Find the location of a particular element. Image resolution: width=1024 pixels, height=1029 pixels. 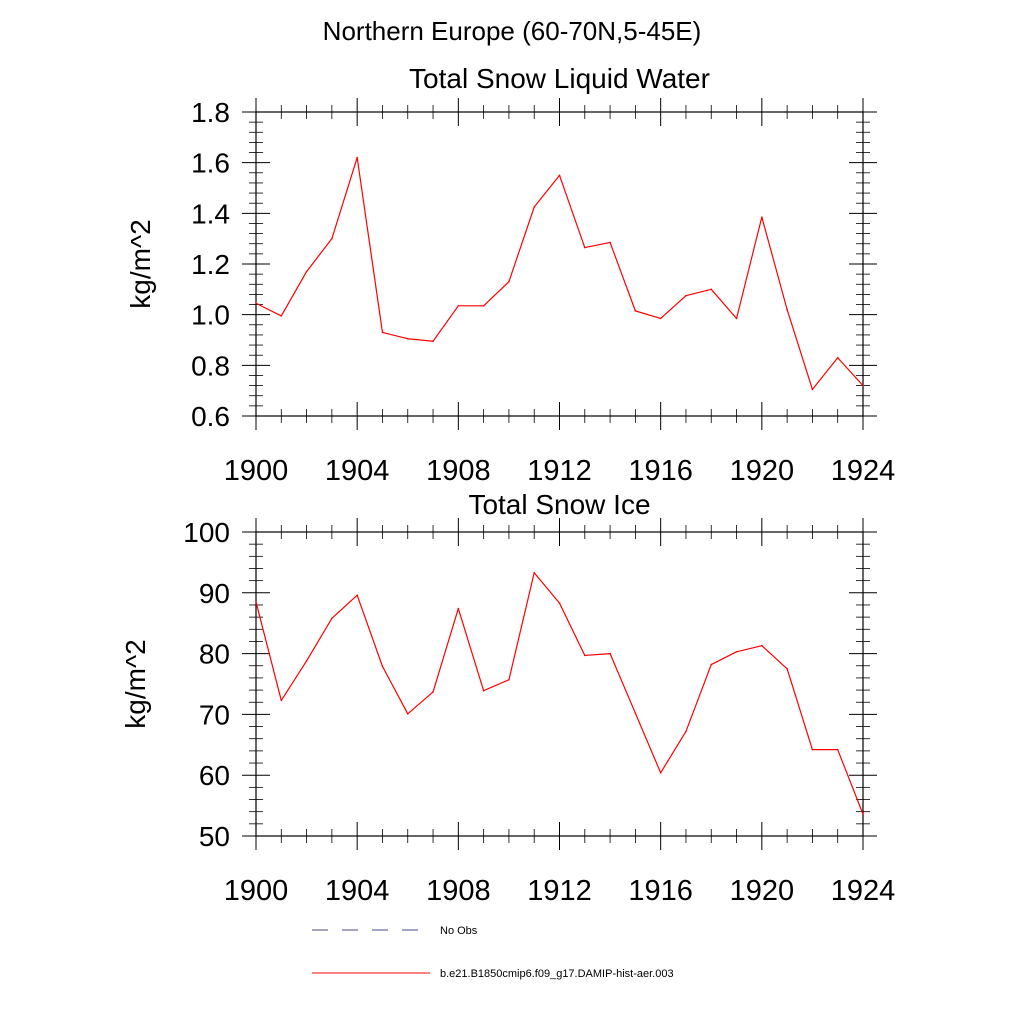

y-tick-label: 100 is located at coordinates (206, 532).